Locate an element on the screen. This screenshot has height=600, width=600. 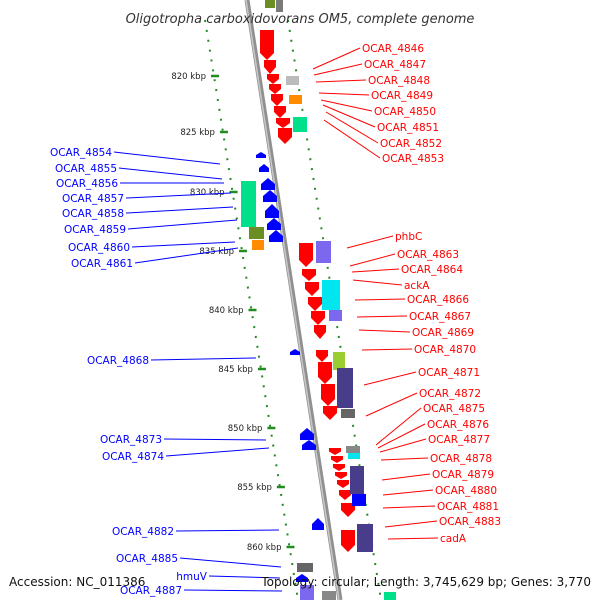
gene-label: OCAR_4881 is located at coordinates (468, 507).